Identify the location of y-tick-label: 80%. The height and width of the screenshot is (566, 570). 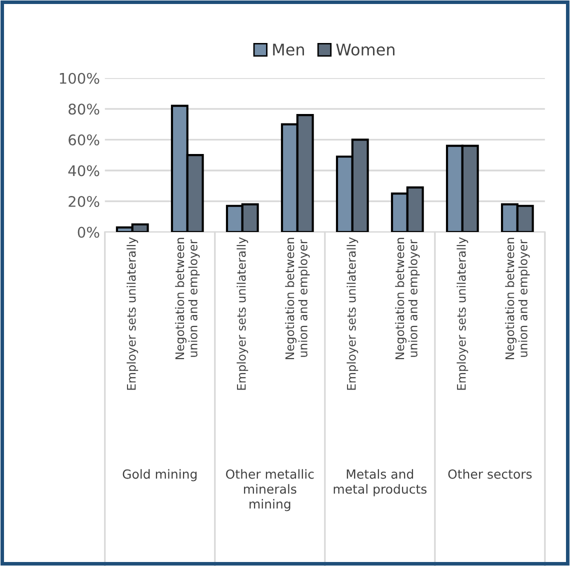
(84, 109).